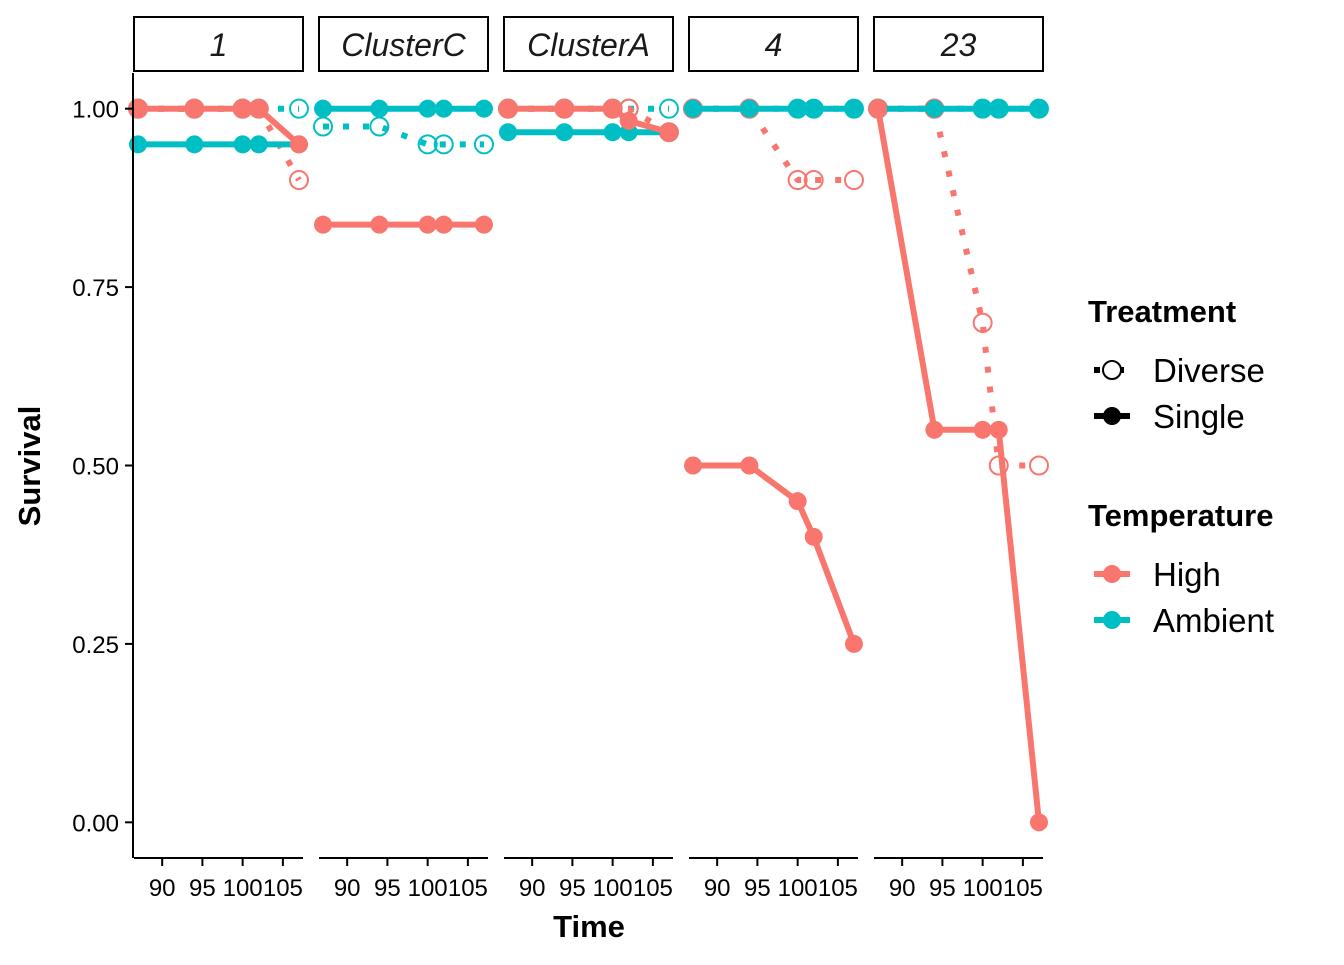 This screenshot has width=1344, height=965. I want to click on y-tick-label: 0.00, so click(95, 823).